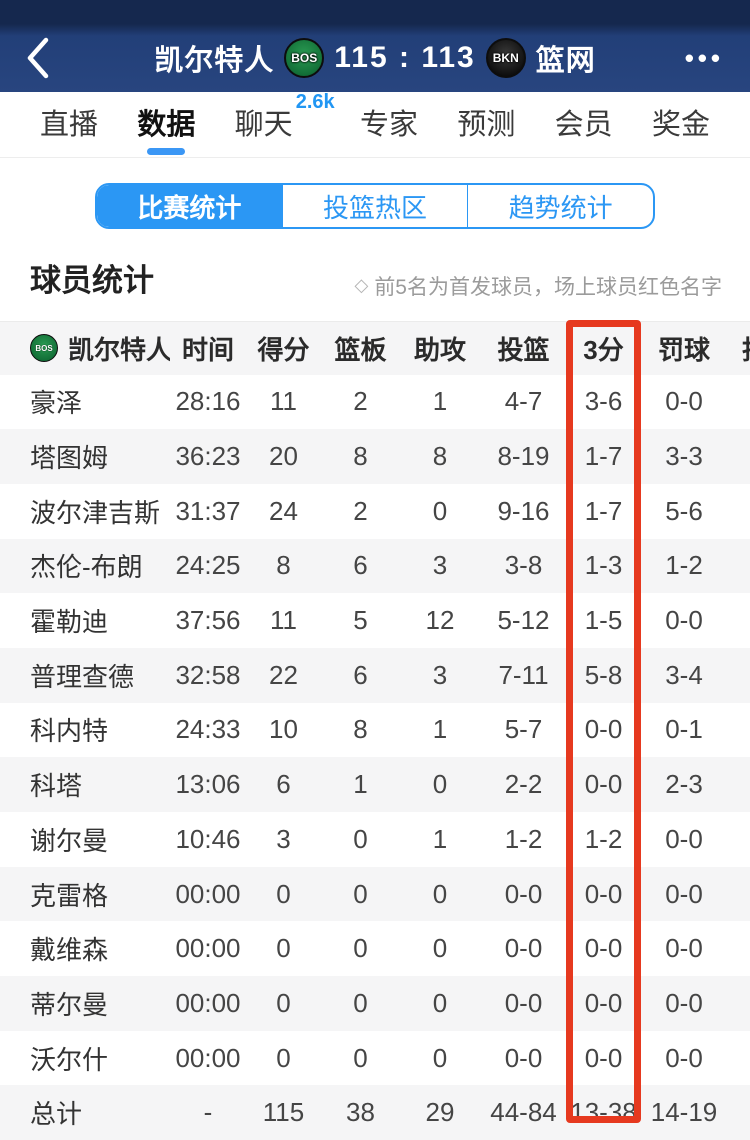 This screenshot has width=750, height=1140. What do you see at coordinates (523, 511) in the screenshot?
I see `stat-fg: 9-16` at bounding box center [523, 511].